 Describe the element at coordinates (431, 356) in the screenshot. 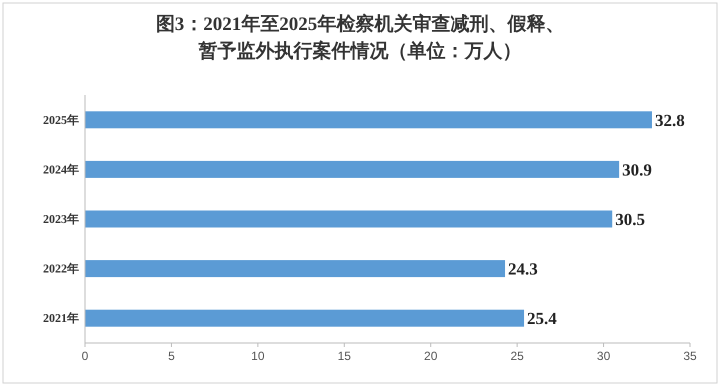

I see `x-tick-label: 20` at that location.